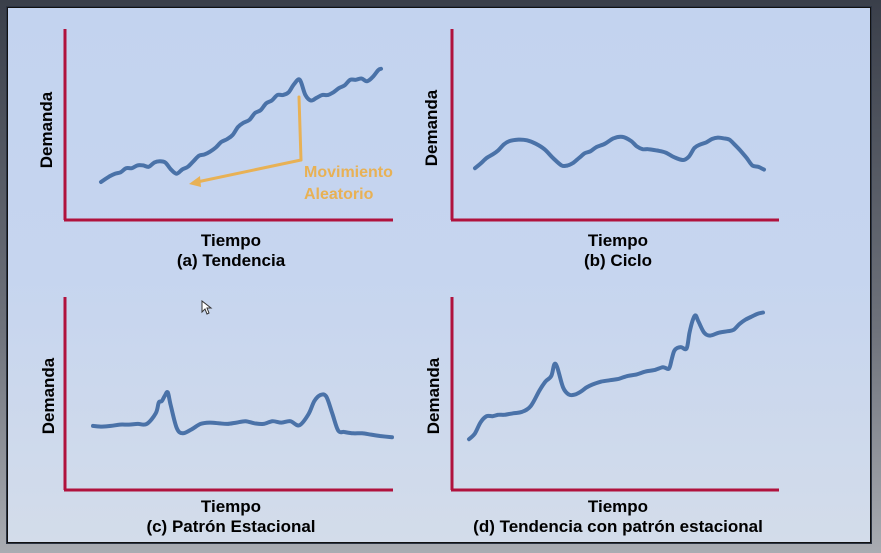  I want to click on panel-caption: (d) Tendencia con patrón estacional, so click(618, 526).